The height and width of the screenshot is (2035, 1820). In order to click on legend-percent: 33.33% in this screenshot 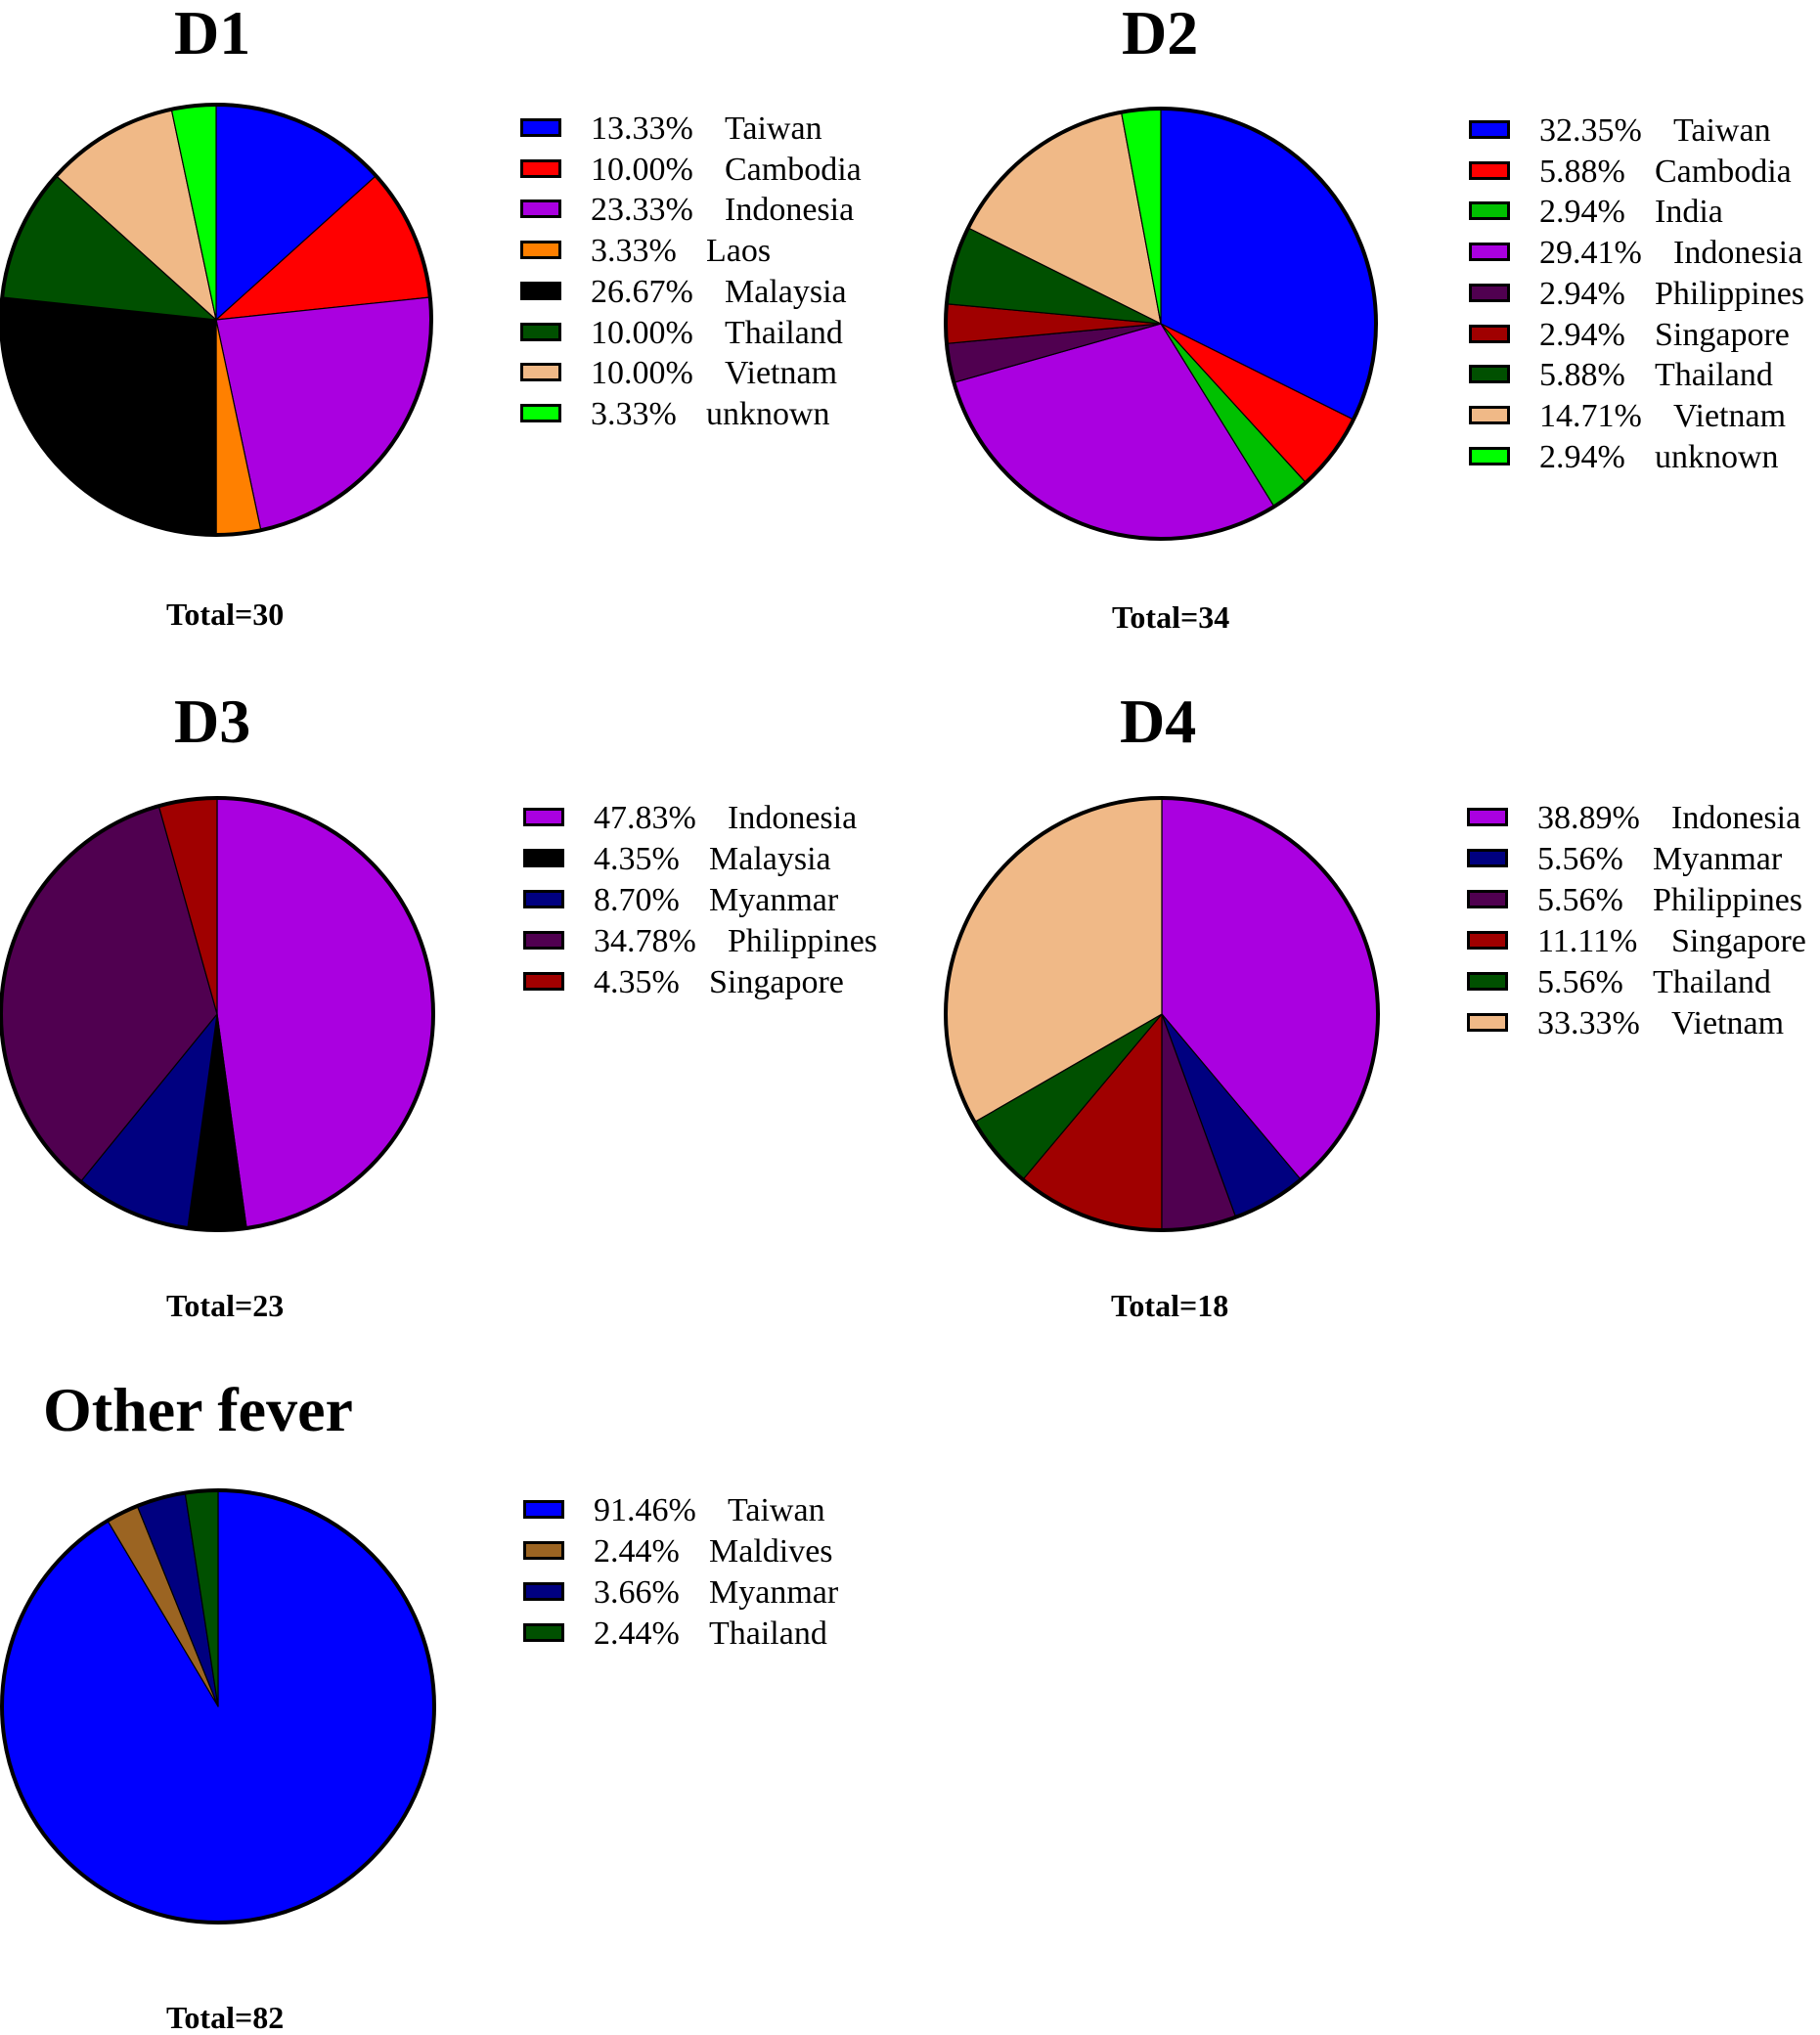, I will do `click(1588, 1023)`.